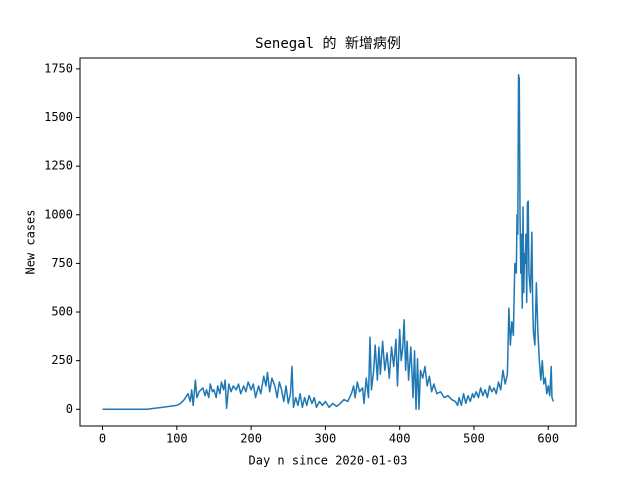 This screenshot has height=484, width=640. What do you see at coordinates (58, 117) in the screenshot?
I see `y-tick-label: 1500` at bounding box center [58, 117].